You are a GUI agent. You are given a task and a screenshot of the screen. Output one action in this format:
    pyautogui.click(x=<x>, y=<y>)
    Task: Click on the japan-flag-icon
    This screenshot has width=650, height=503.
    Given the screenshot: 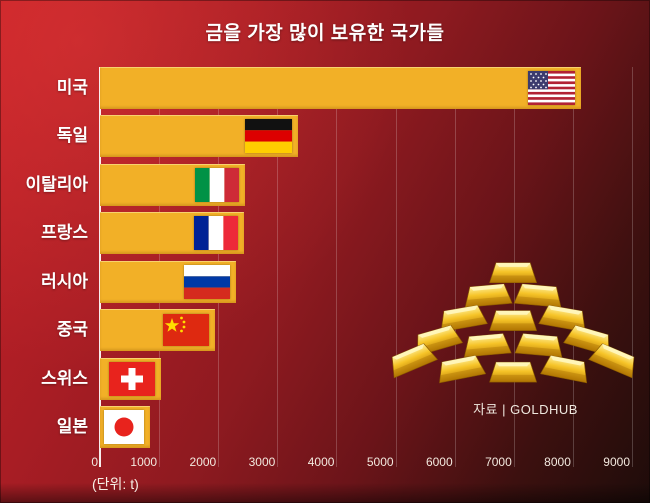 What is the action you would take?
    pyautogui.click(x=124, y=427)
    